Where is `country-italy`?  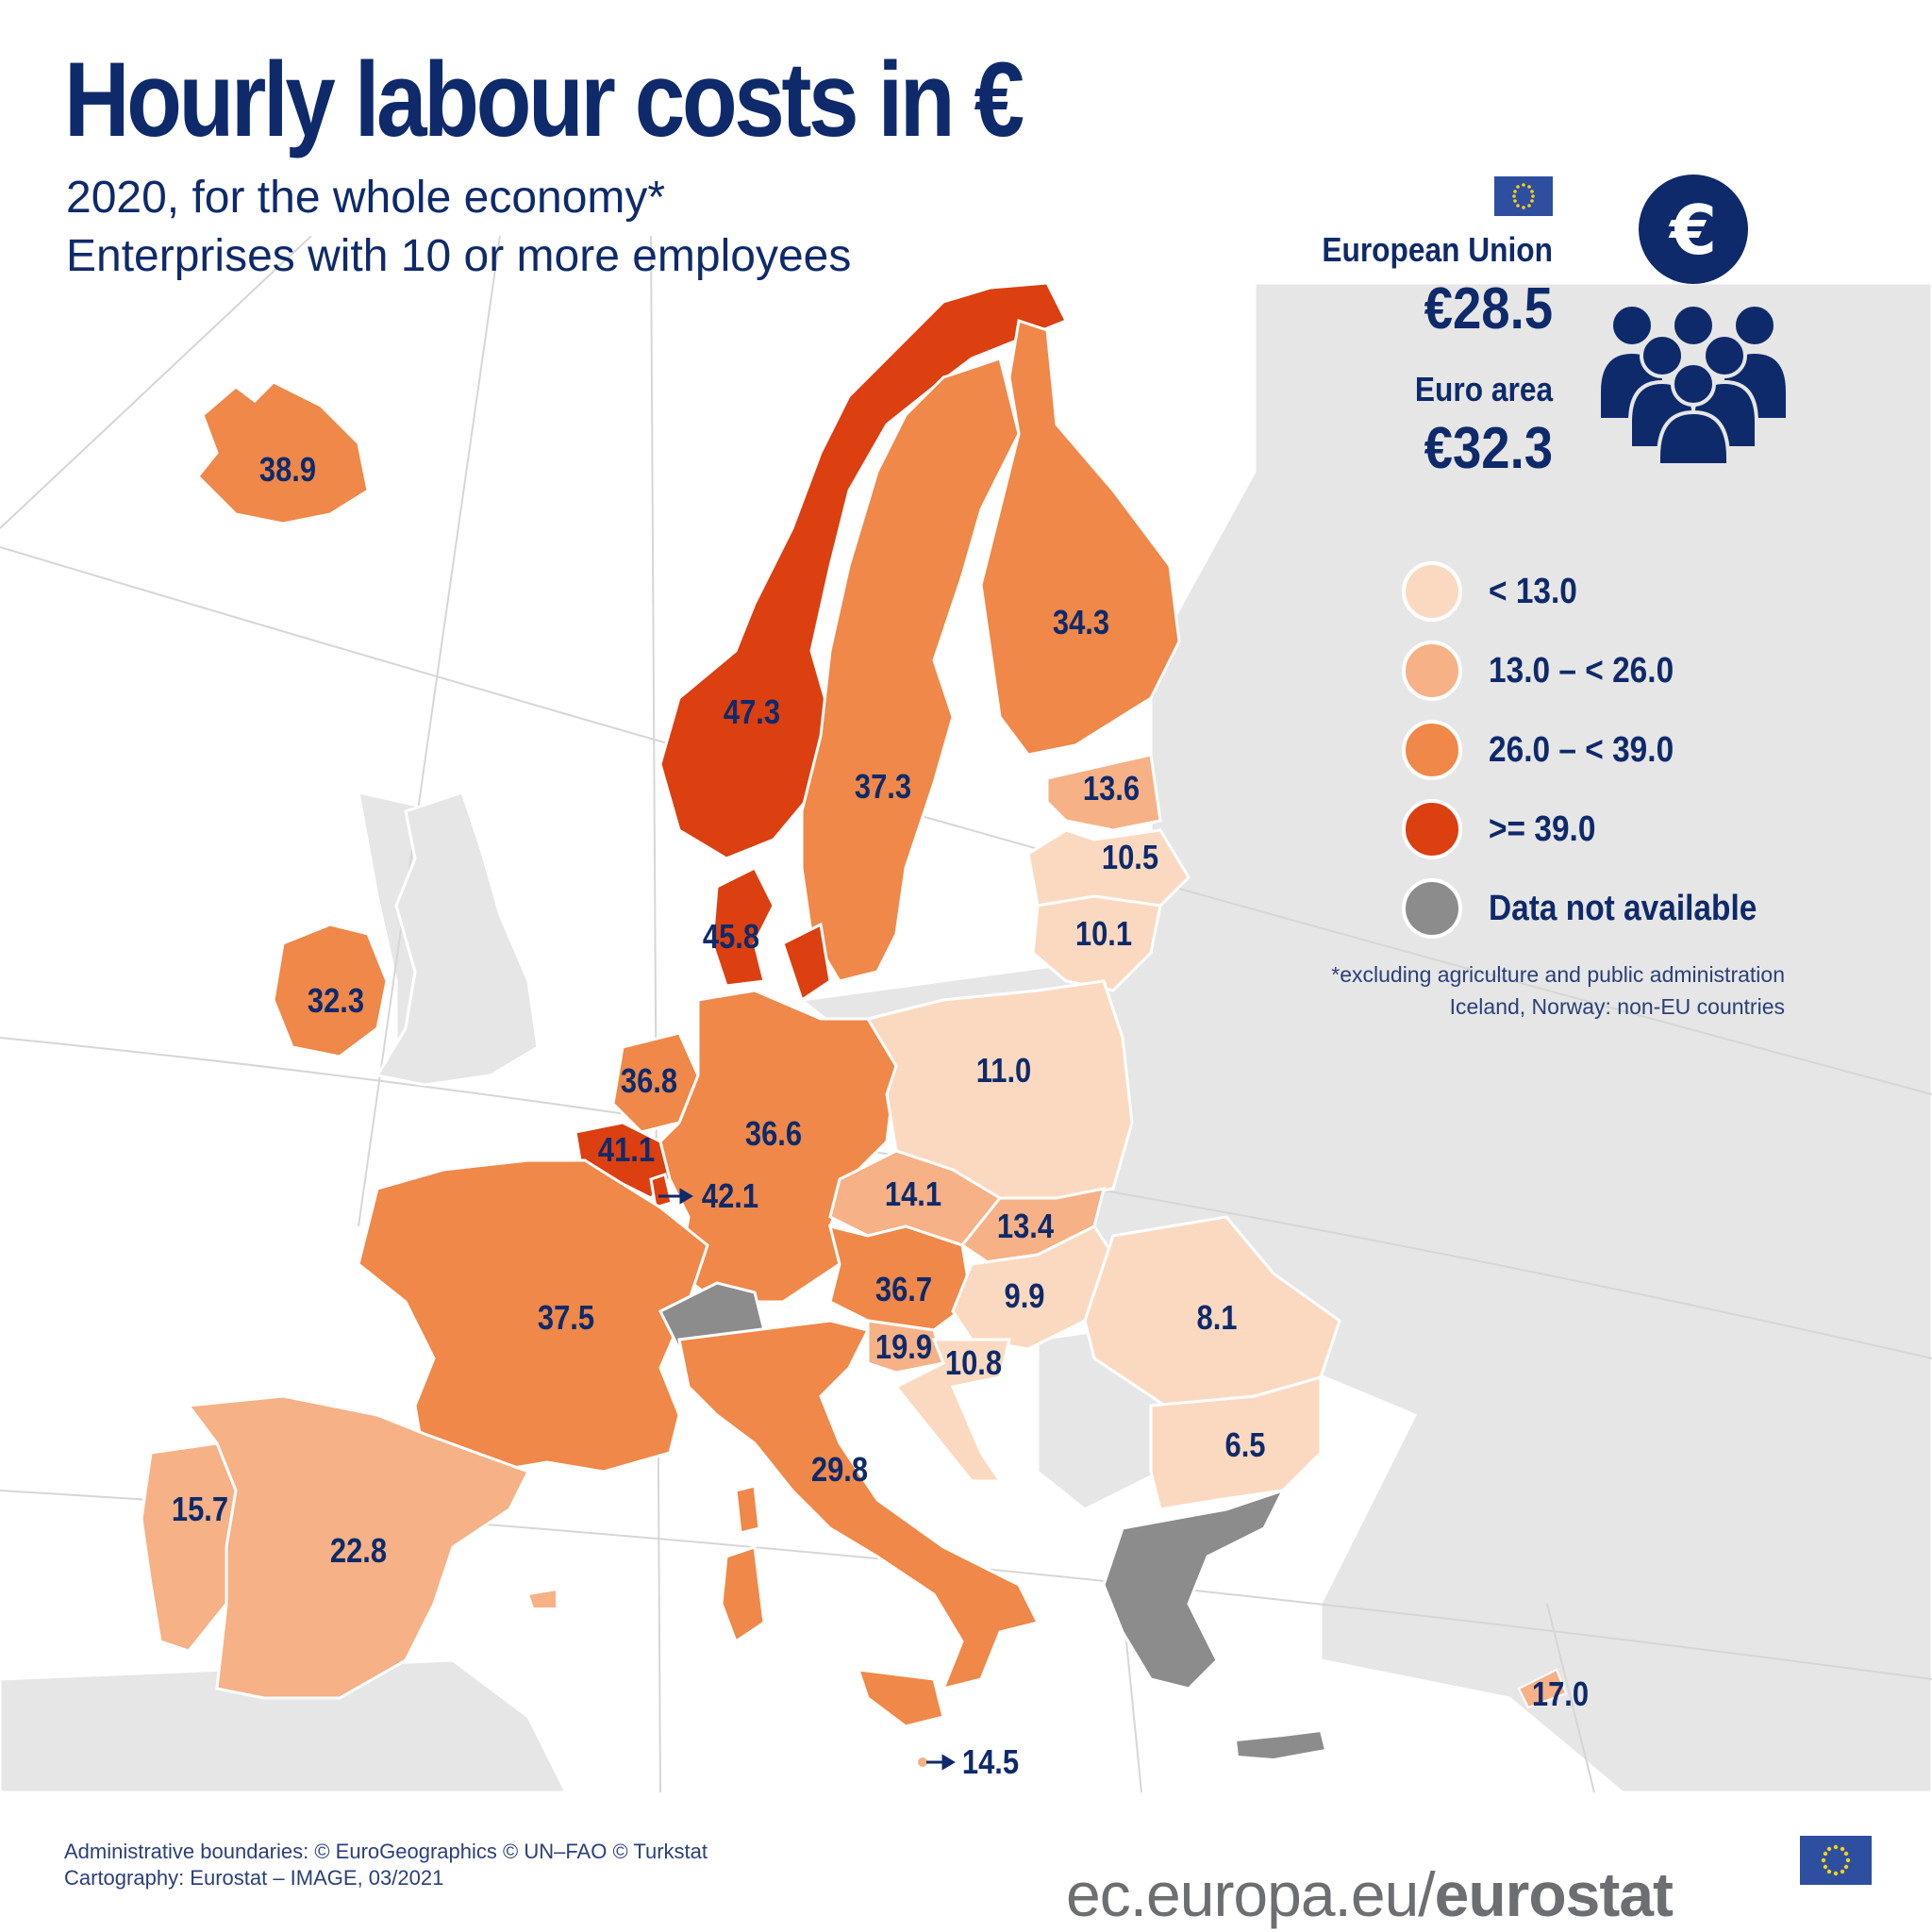 country-italy is located at coordinates (859, 1505).